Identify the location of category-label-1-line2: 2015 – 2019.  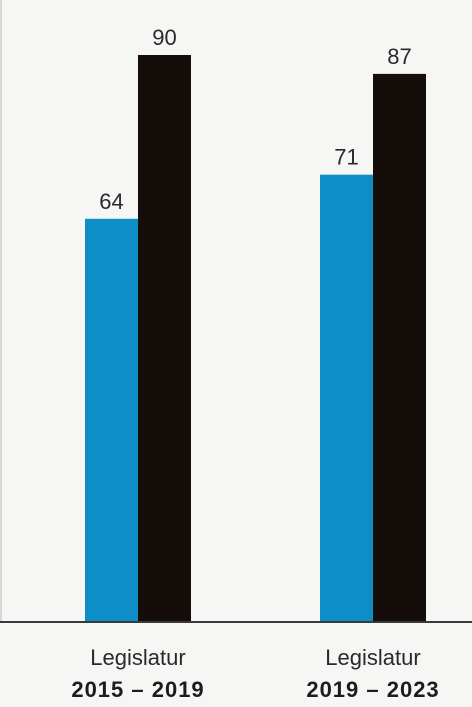
(137, 689).